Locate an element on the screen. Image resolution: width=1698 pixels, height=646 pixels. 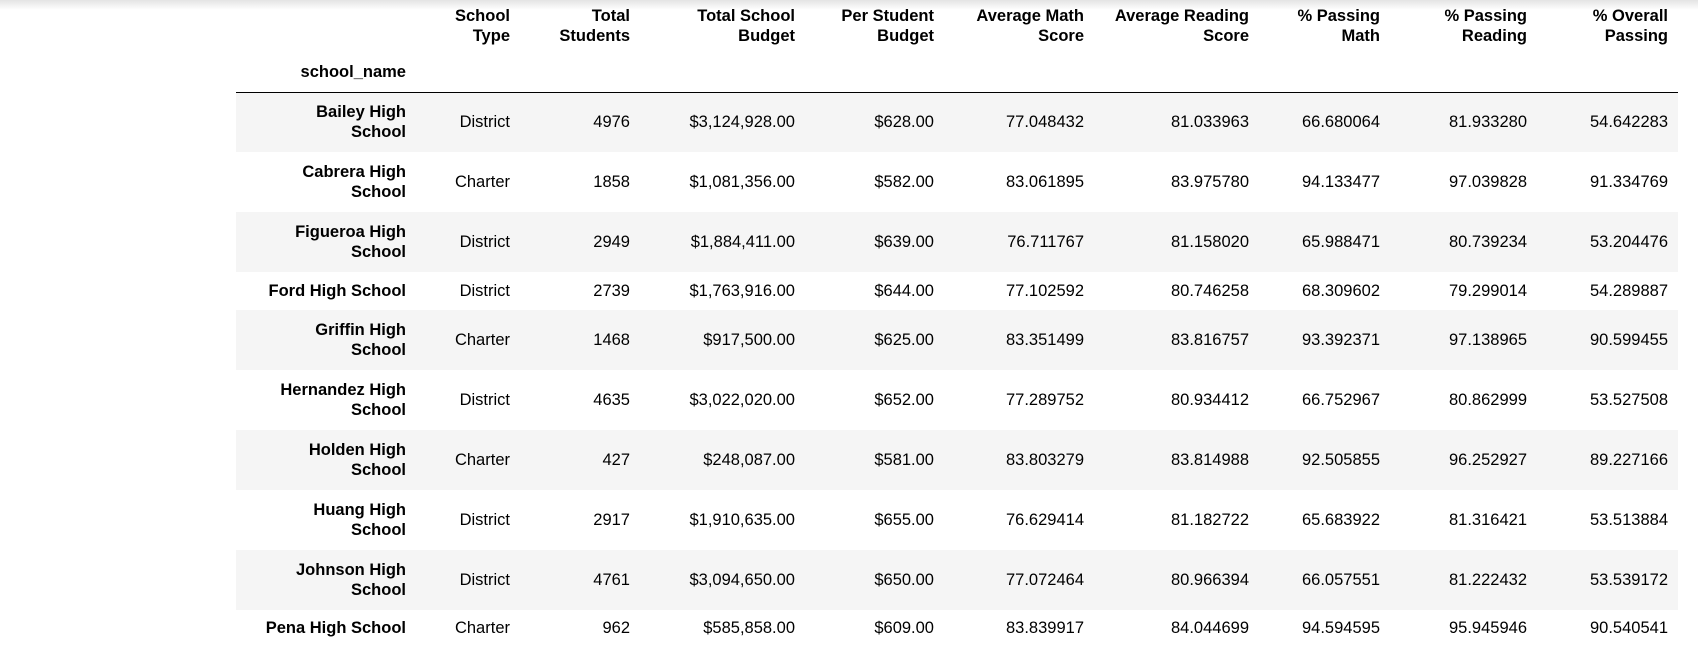
table-cell: 81.033963 is located at coordinates (1210, 122).